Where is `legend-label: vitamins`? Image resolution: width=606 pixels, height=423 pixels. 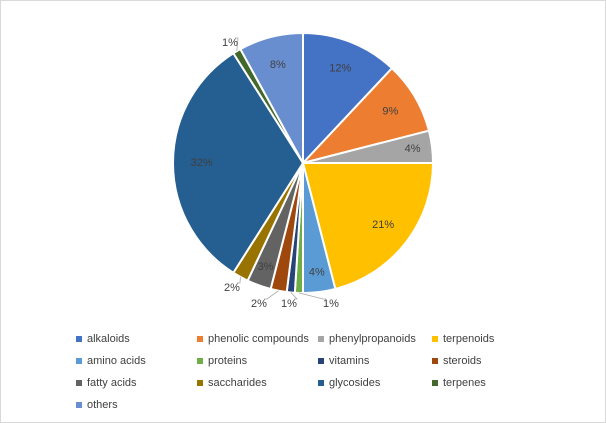
legend-label: vitamins is located at coordinates (349, 361).